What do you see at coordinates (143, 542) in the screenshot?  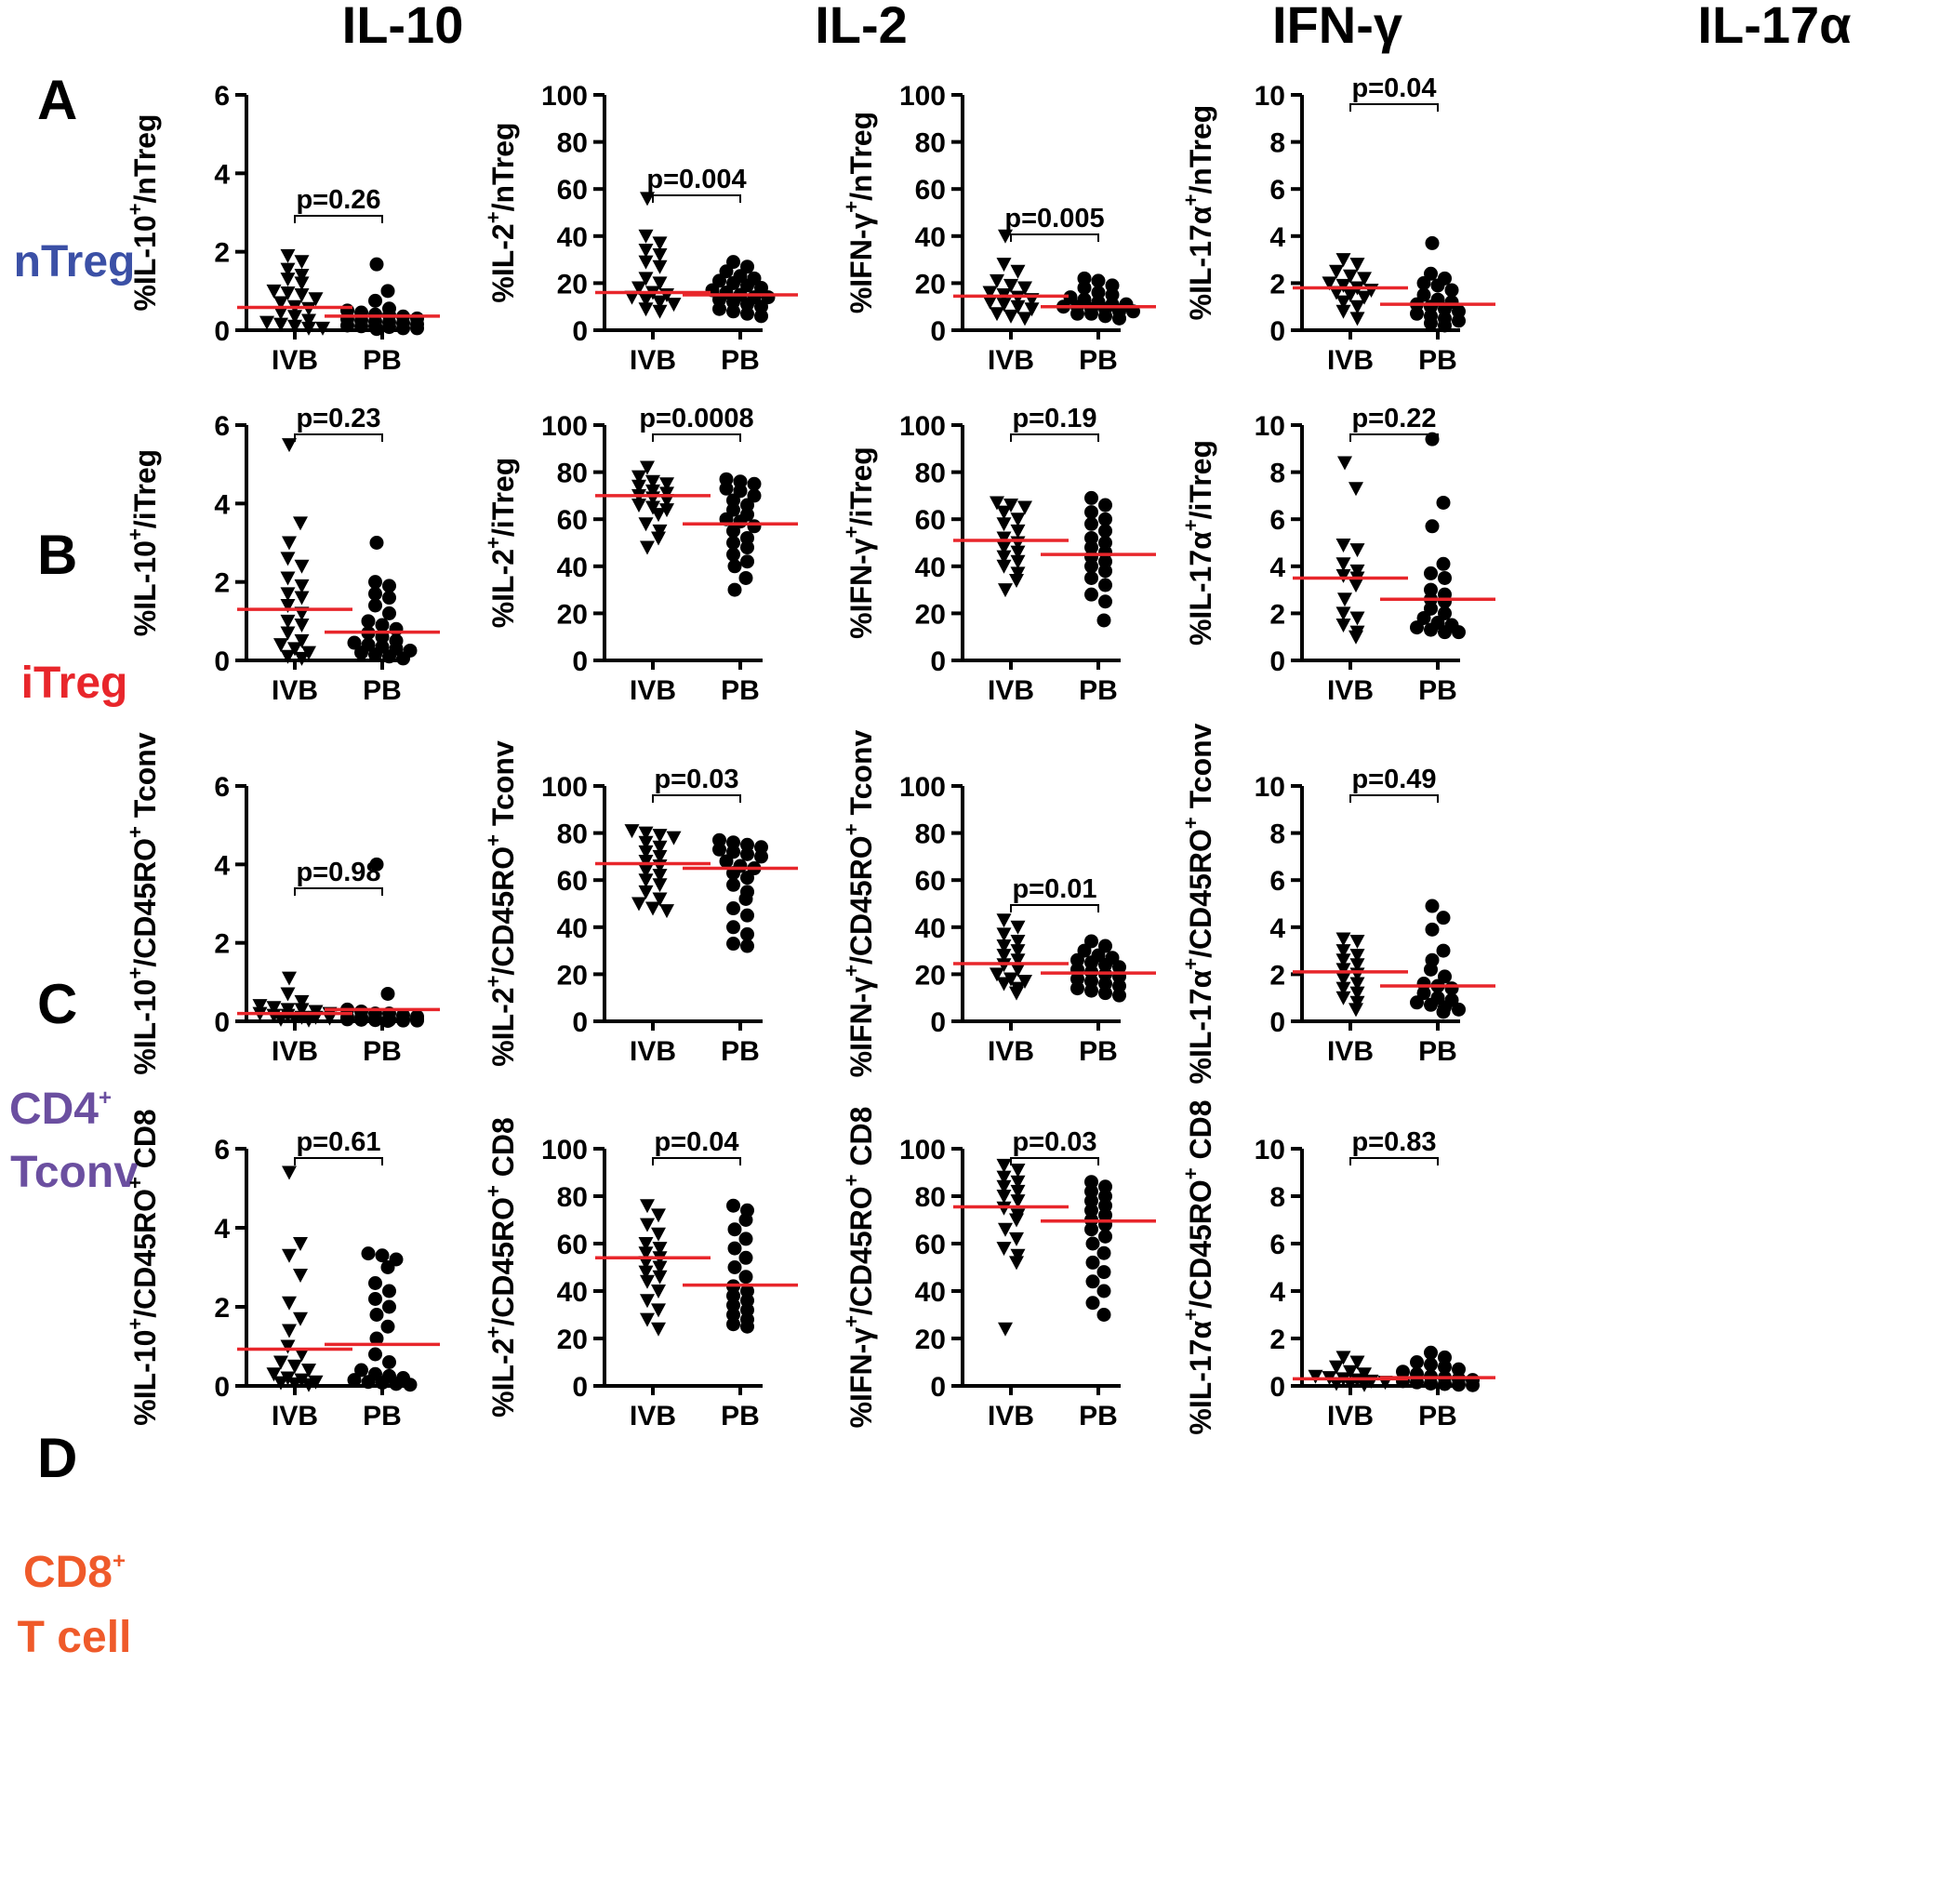 I see `y-axis-label: %IL-10+/iTreg` at bounding box center [143, 542].